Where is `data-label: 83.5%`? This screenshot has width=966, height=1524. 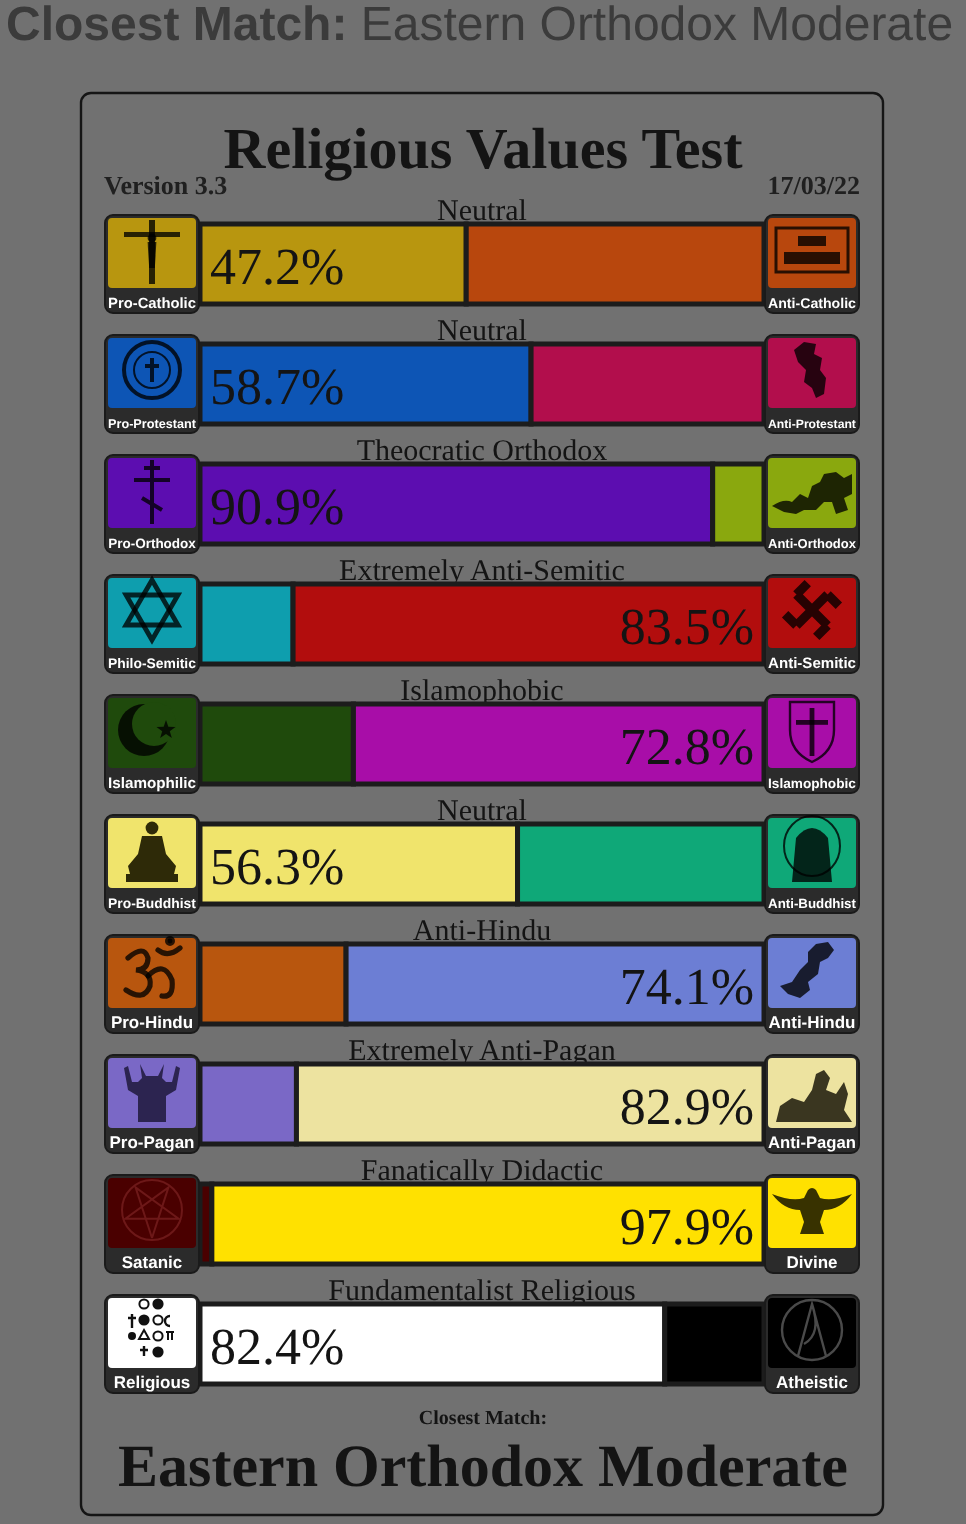
data-label: 83.5% is located at coordinates (686, 627).